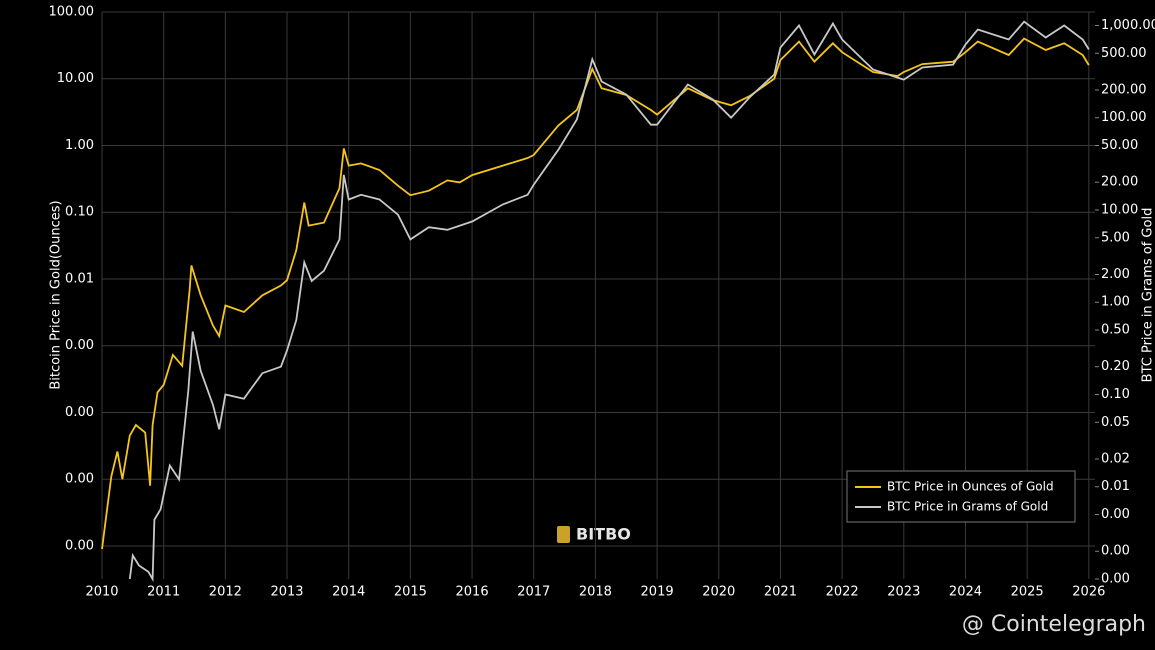 The height and width of the screenshot is (650, 1155). I want to click on y2-tick-label: 0.01, so click(1115, 486).